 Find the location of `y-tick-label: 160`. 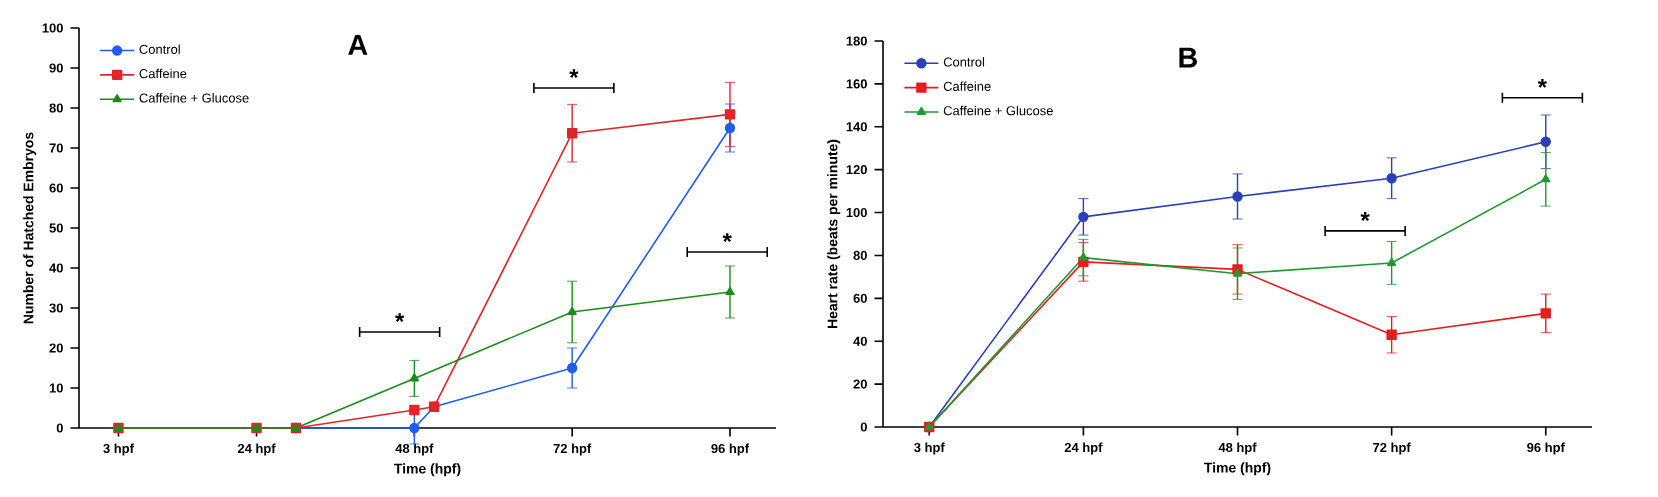

y-tick-label: 160 is located at coordinates (856, 84).